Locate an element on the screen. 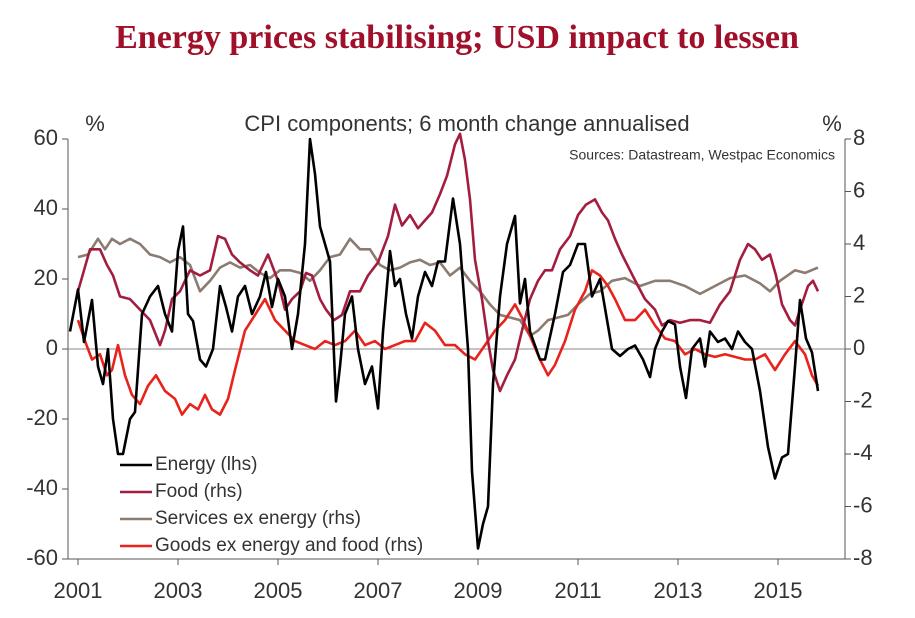 This screenshot has width=915, height=618. x-tick-label: 2007 is located at coordinates (378, 590).